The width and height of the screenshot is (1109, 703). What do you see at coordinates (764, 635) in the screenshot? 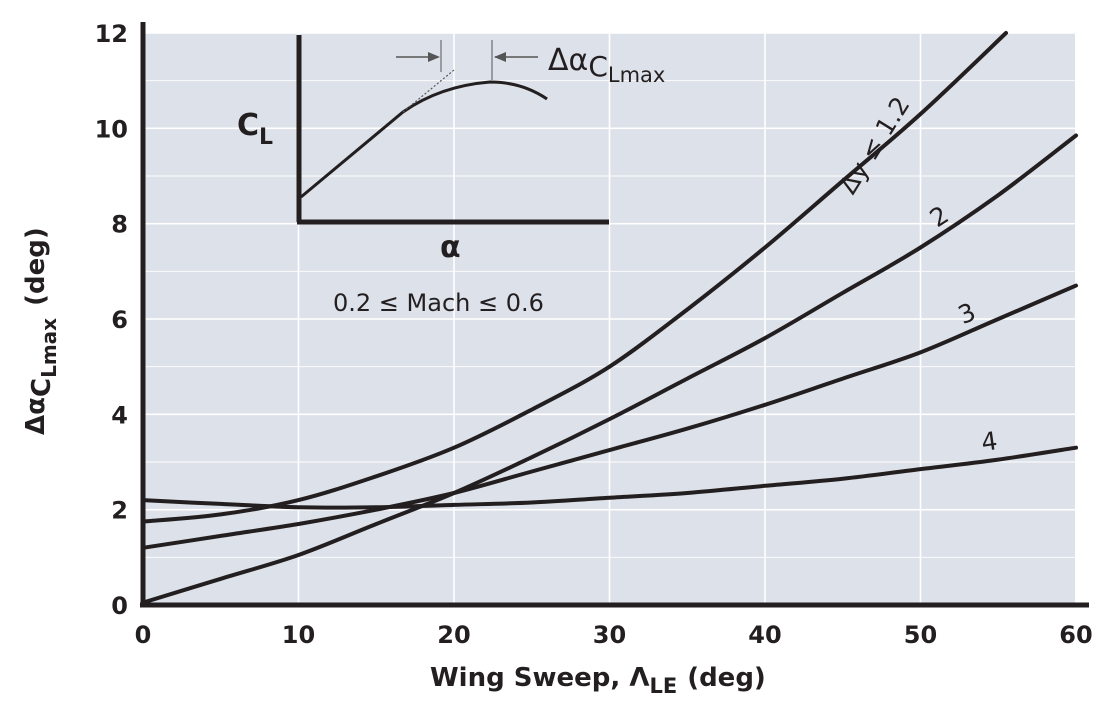
I see `x-tick-label: 40` at bounding box center [764, 635].